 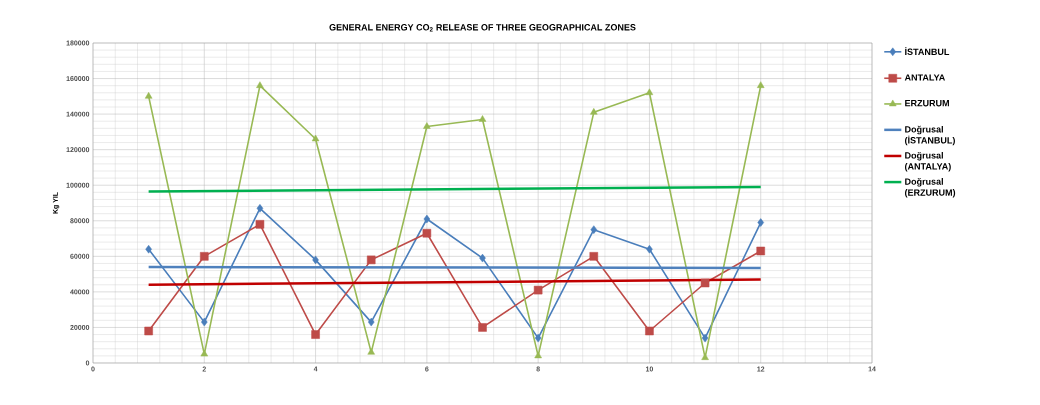 I want to click on legend-label: İSTANBUL, so click(x=927, y=51).